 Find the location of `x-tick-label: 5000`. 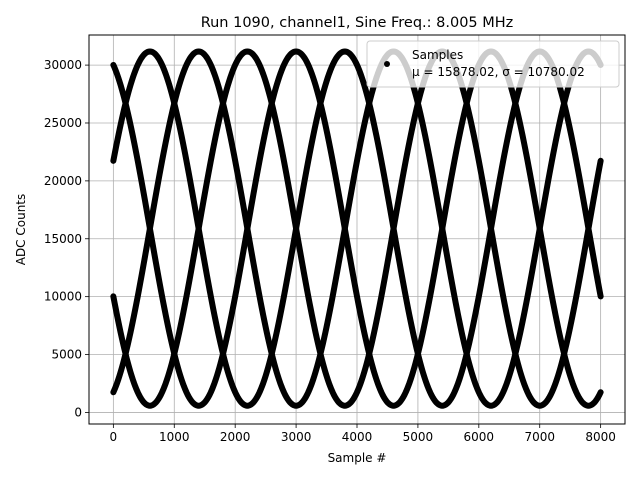

x-tick-label: 5000 is located at coordinates (418, 437).